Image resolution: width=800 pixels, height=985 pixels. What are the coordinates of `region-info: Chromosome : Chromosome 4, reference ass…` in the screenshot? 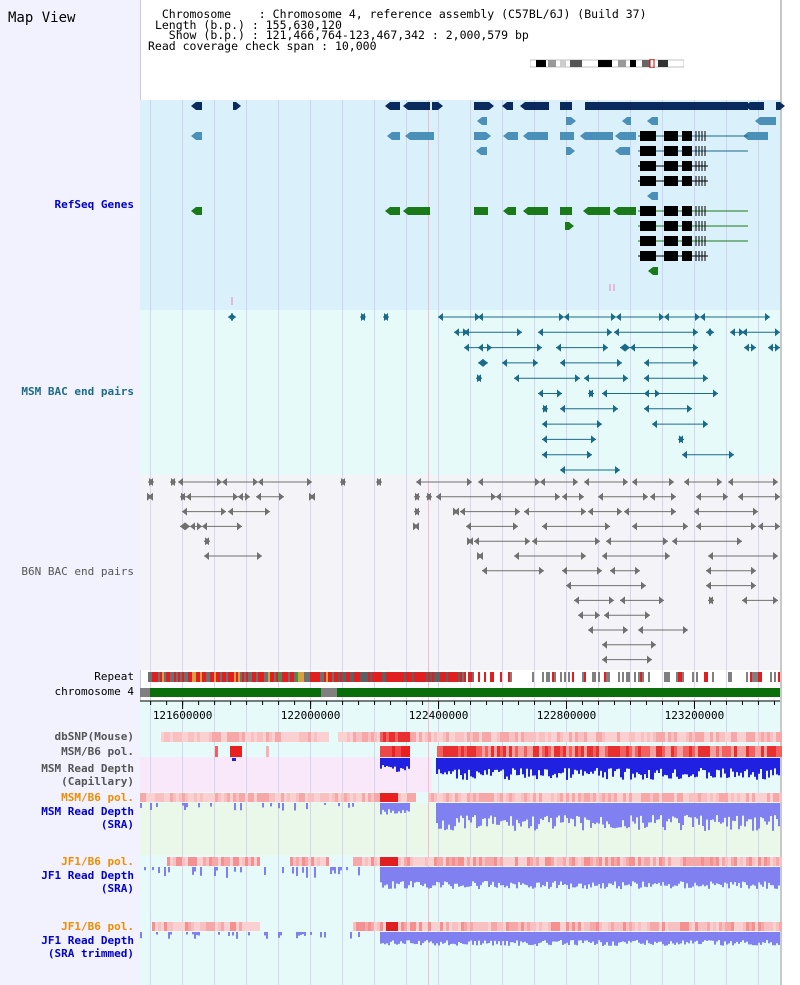 It's located at (397, 29).